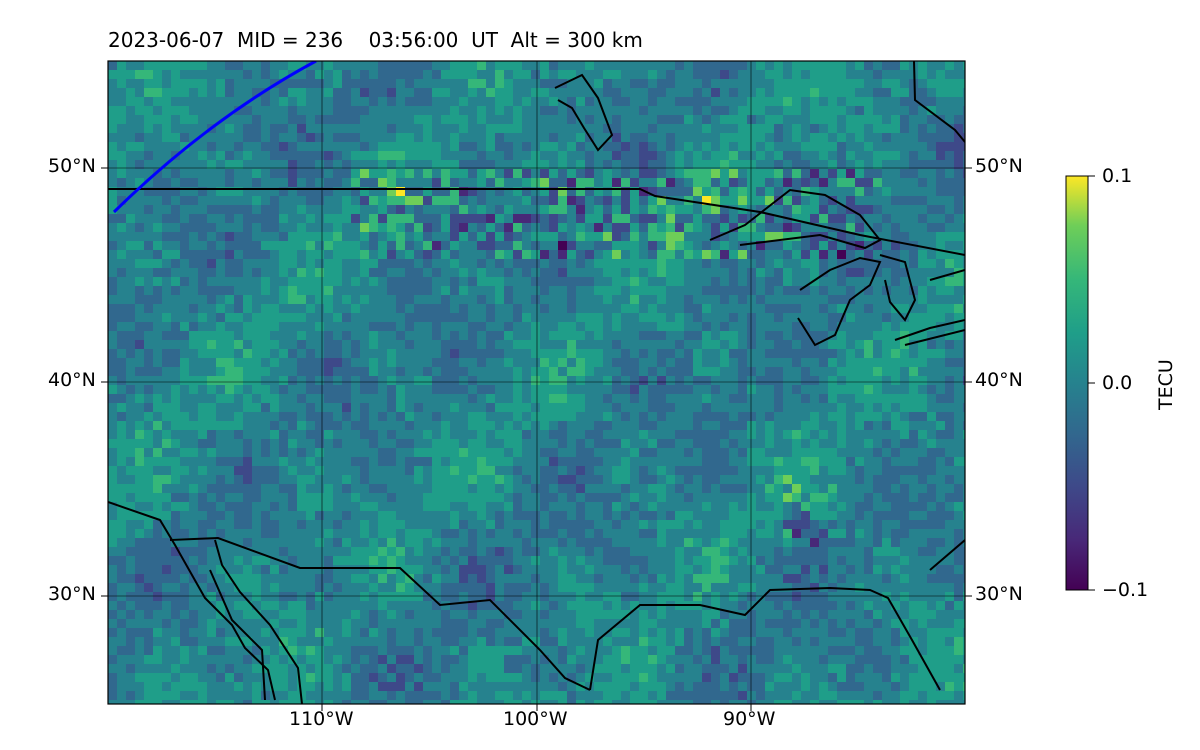 This screenshot has height=750, width=1200. What do you see at coordinates (939, 102) in the screenshot?
I see `north-coast` at bounding box center [939, 102].